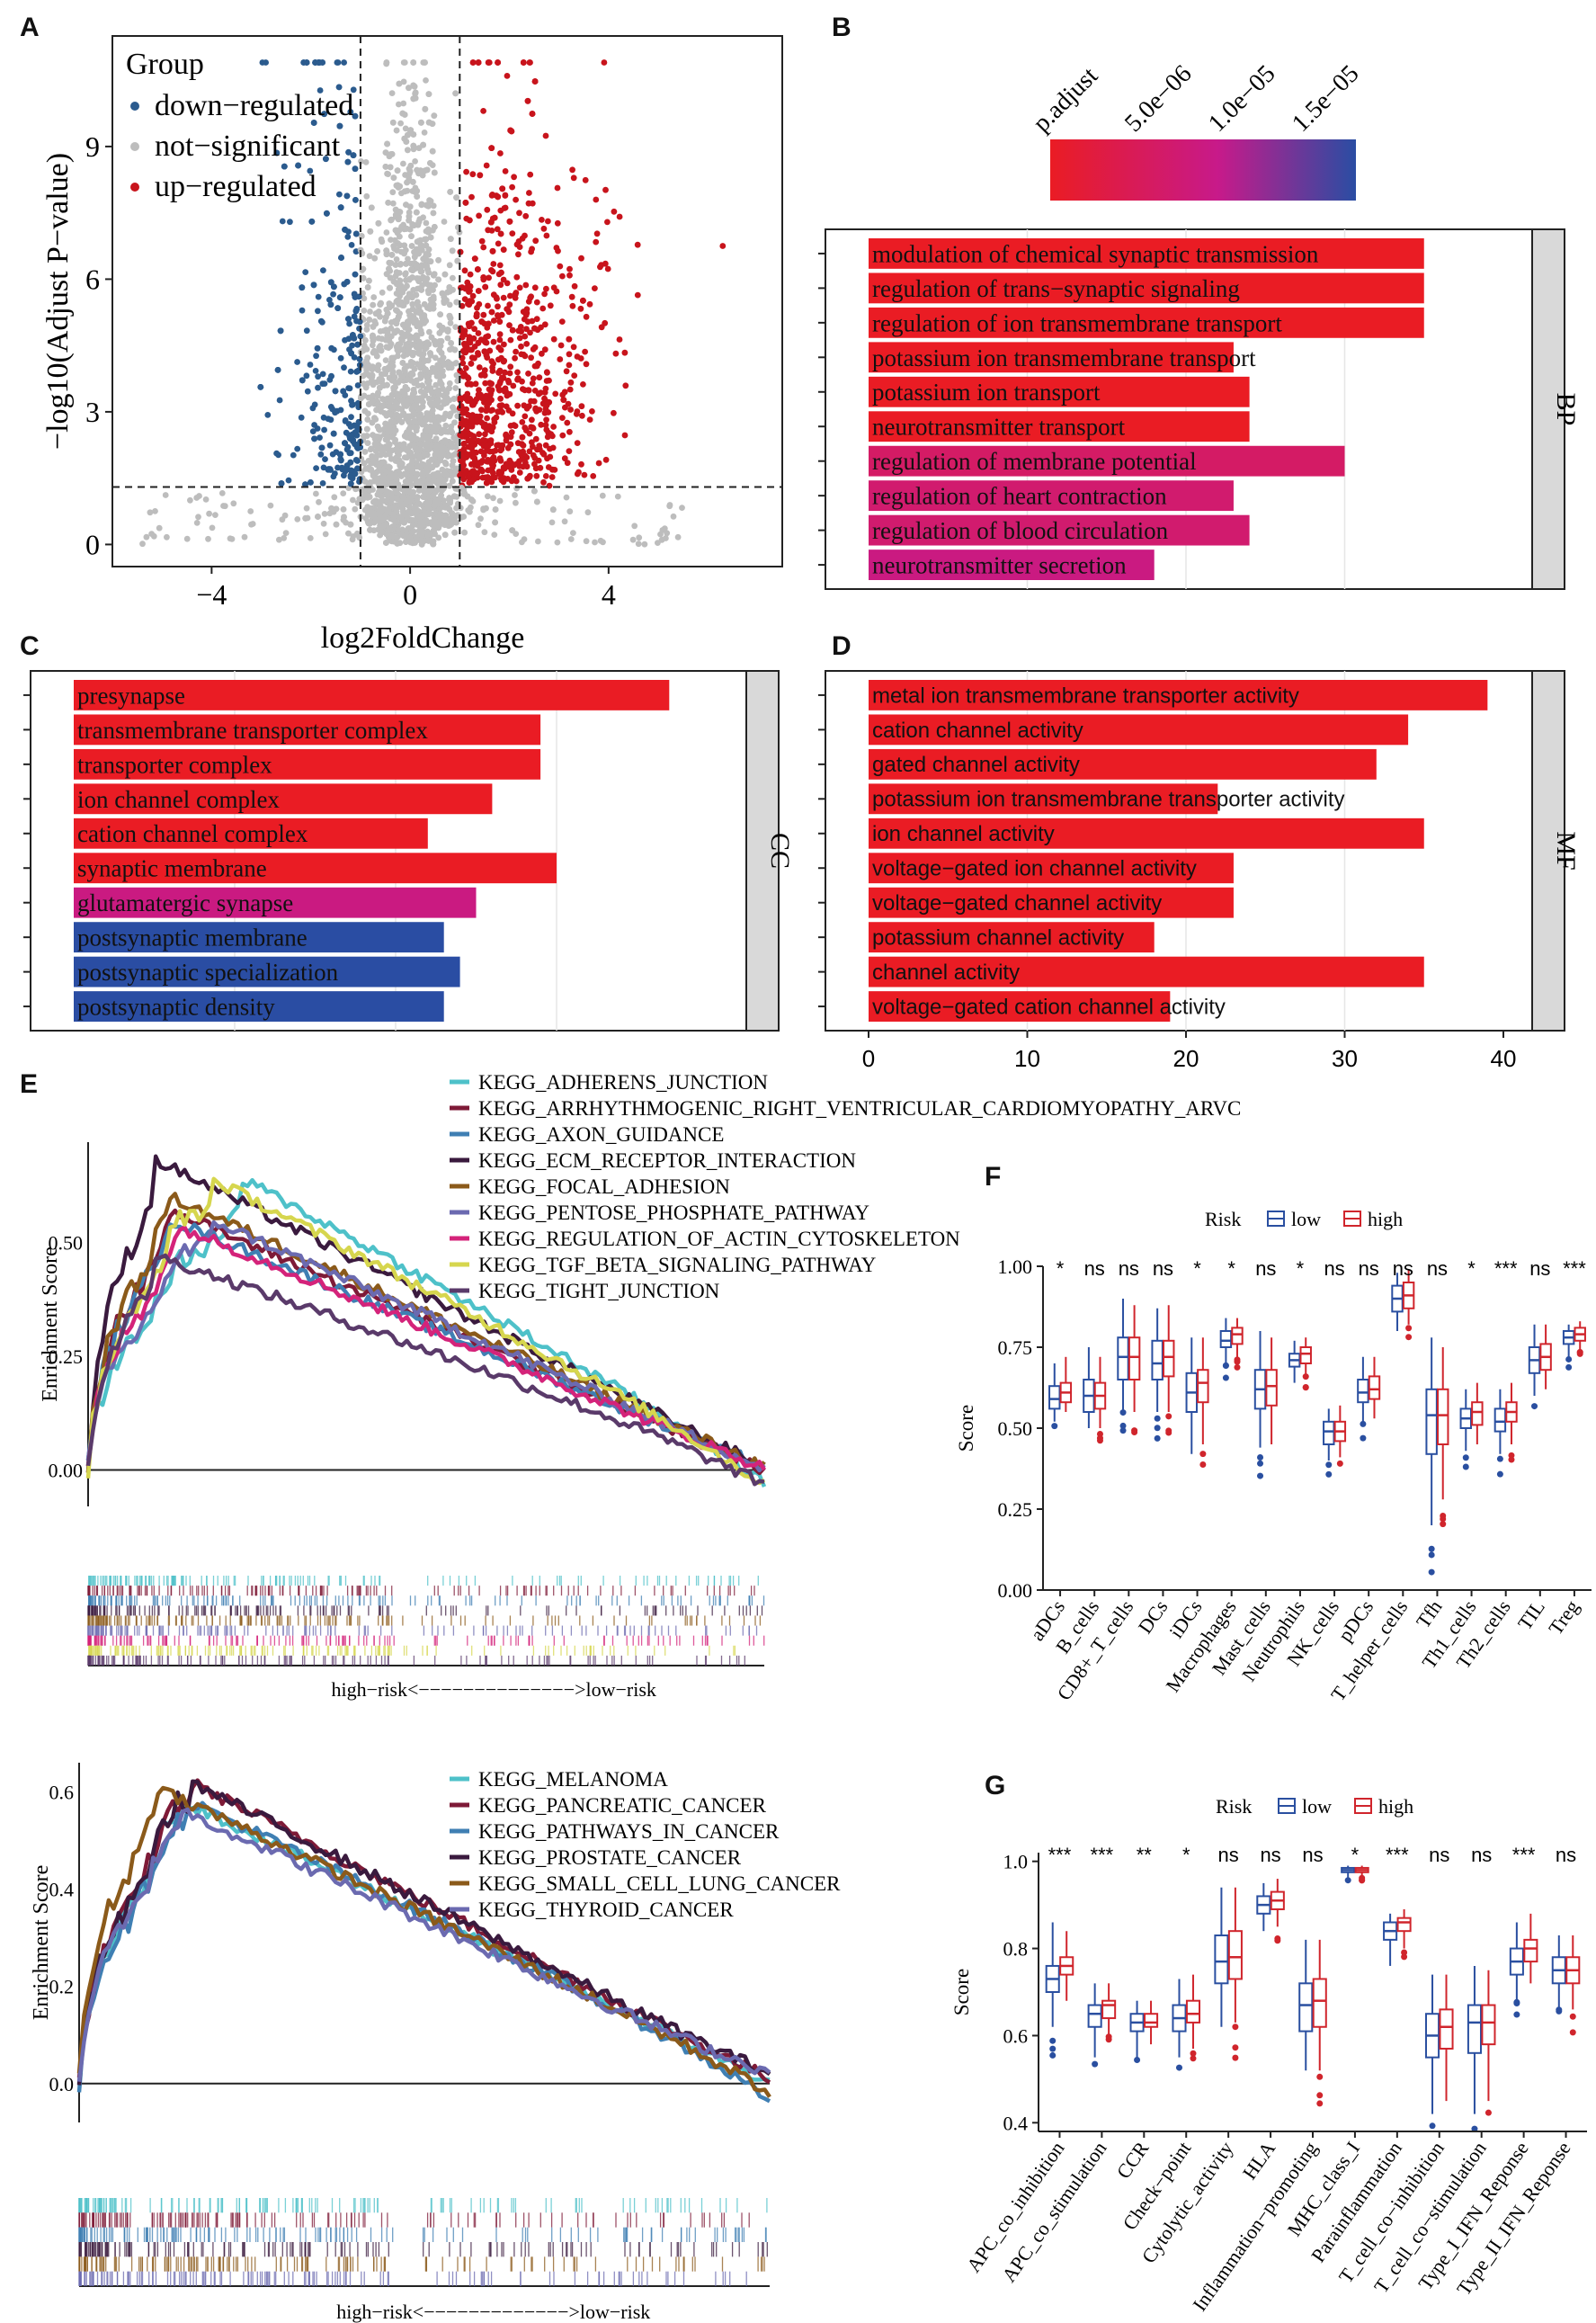  Describe the element at coordinates (30, 27) in the screenshot. I see `panel-label-a: A` at that location.